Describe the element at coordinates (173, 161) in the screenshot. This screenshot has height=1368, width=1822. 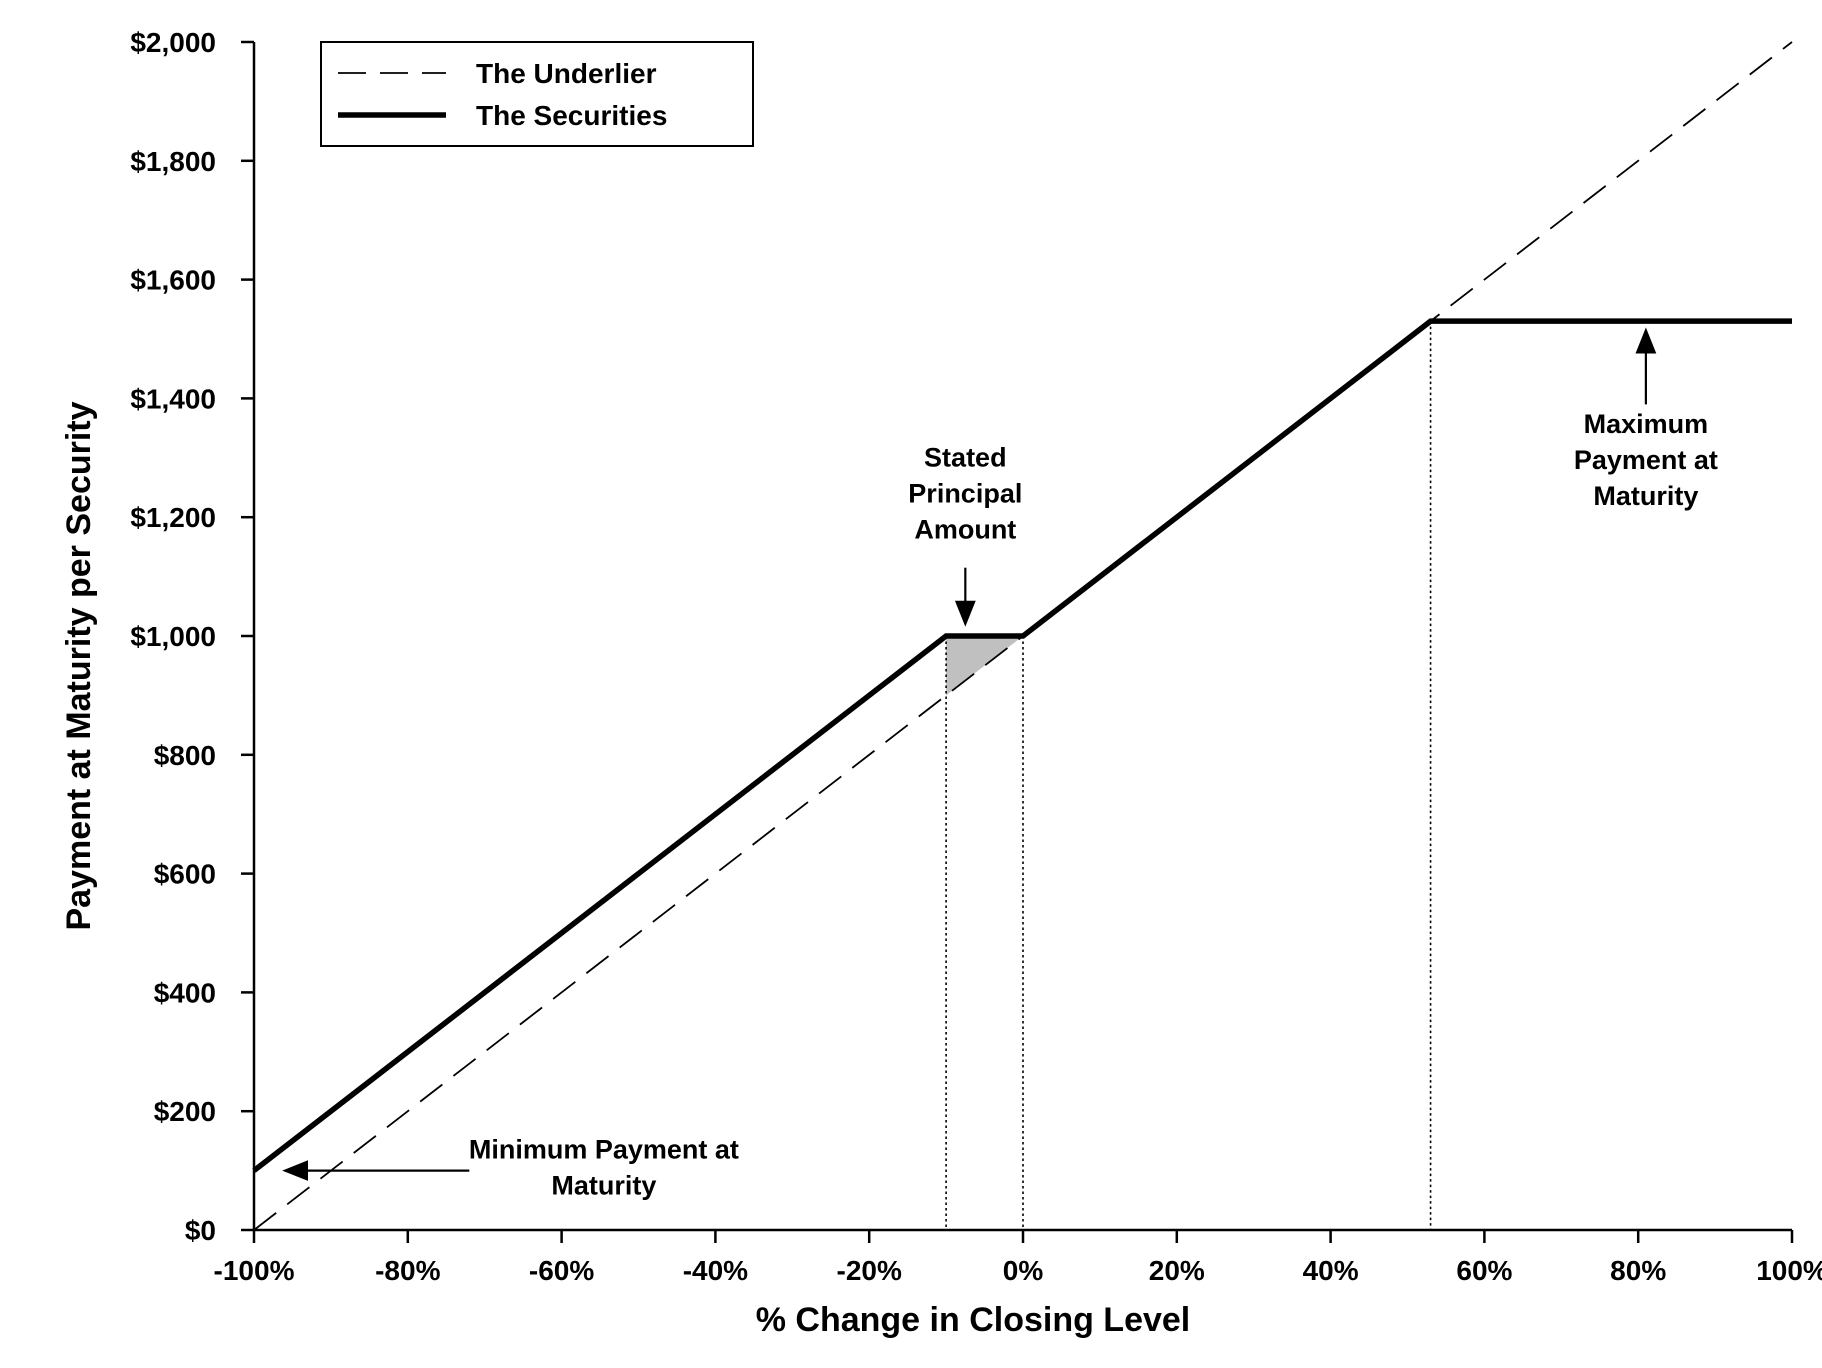
I see `y-tick-label: $1,800` at that location.